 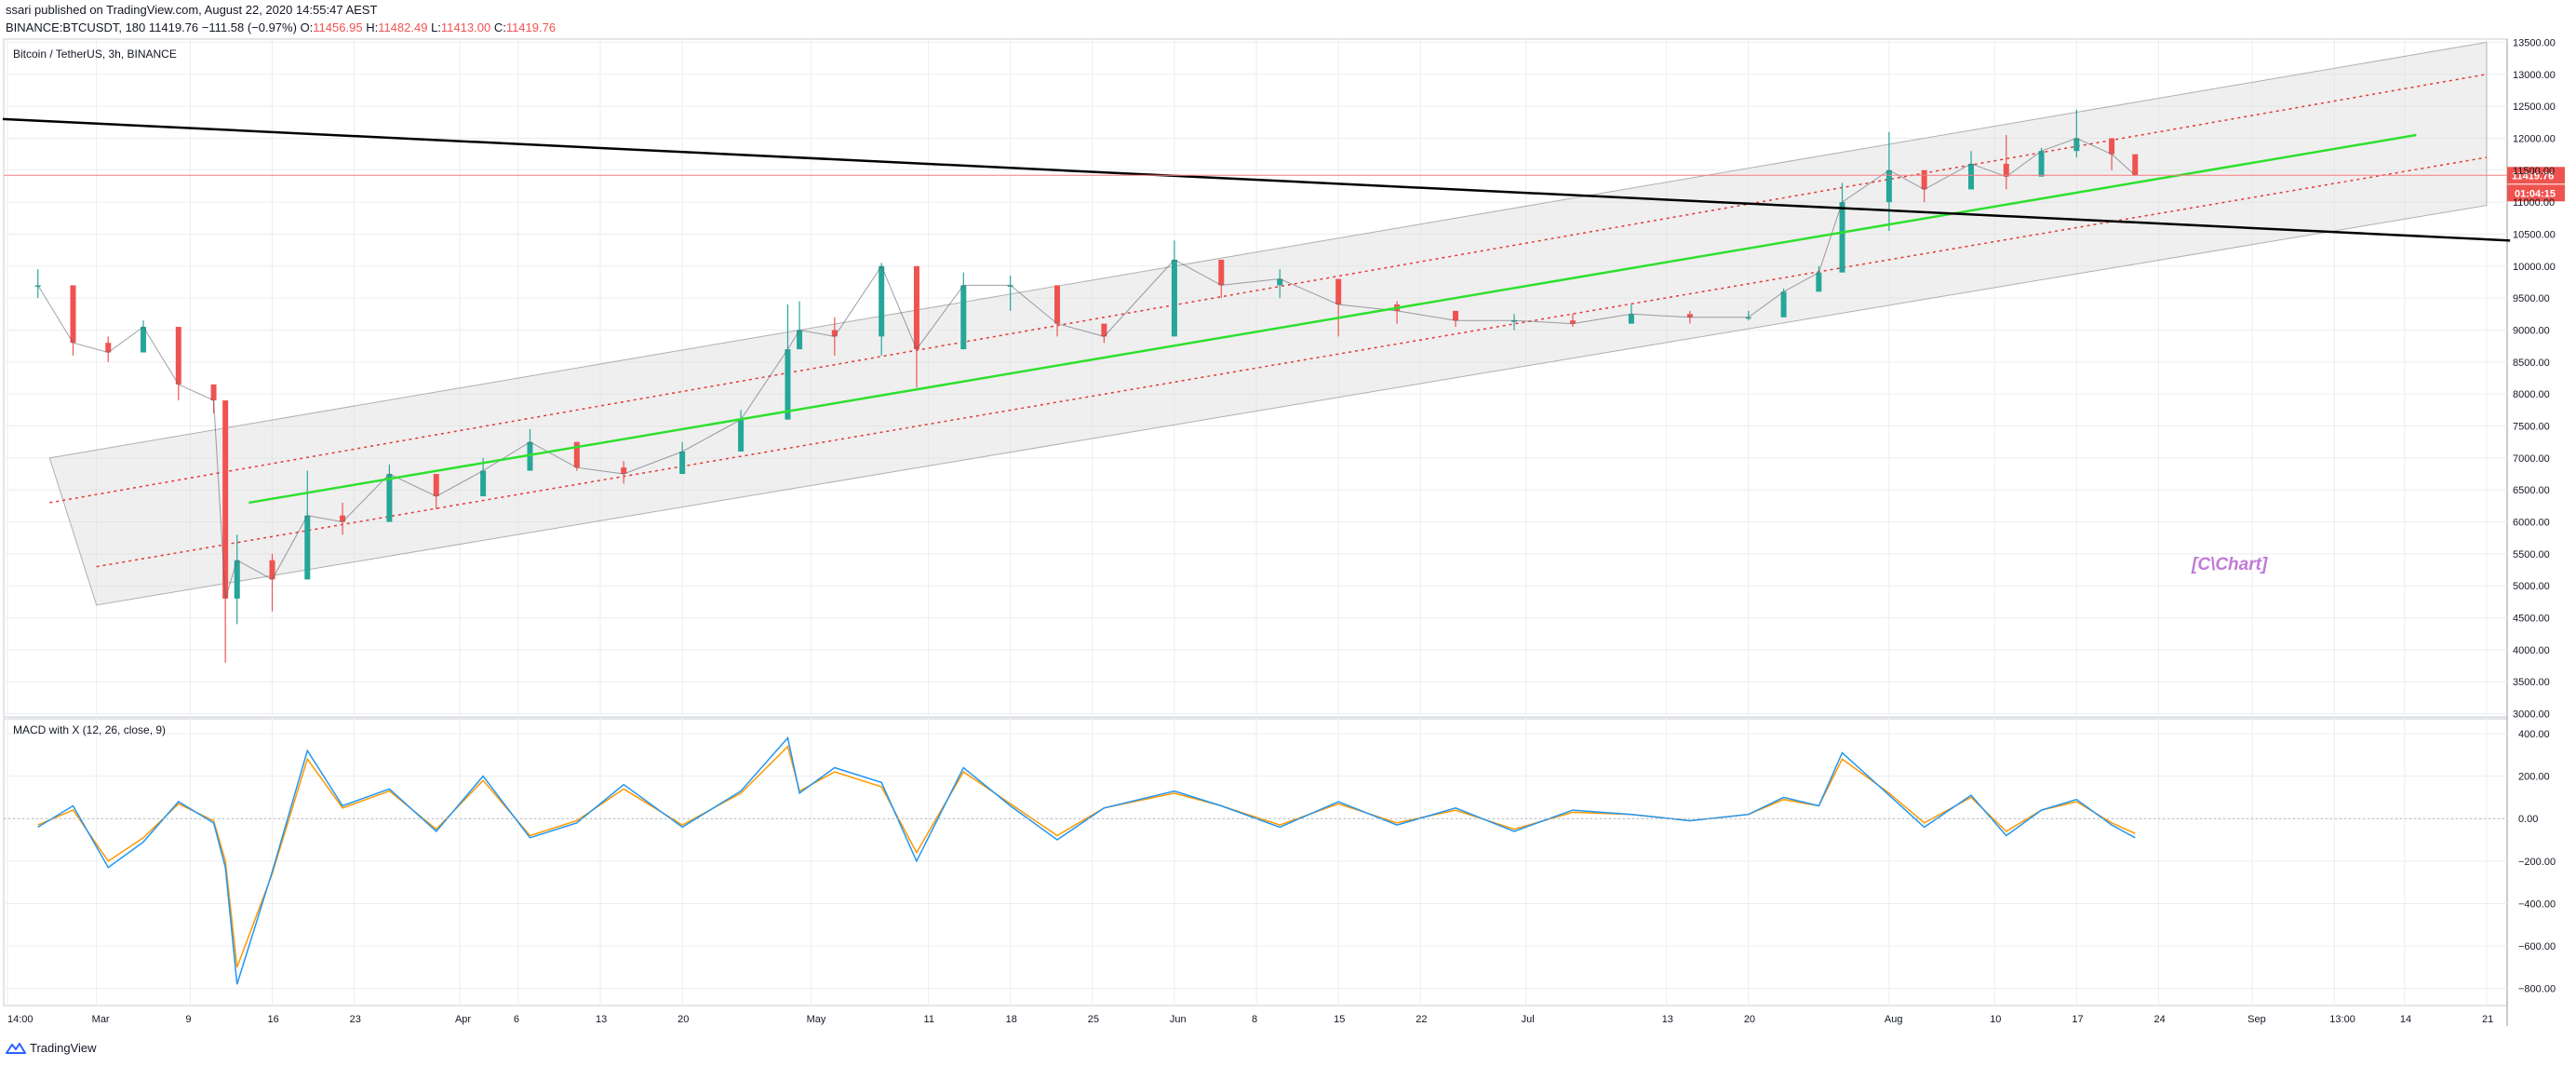 I want to click on price-tick-label: 10500.00, so click(x=2534, y=234).